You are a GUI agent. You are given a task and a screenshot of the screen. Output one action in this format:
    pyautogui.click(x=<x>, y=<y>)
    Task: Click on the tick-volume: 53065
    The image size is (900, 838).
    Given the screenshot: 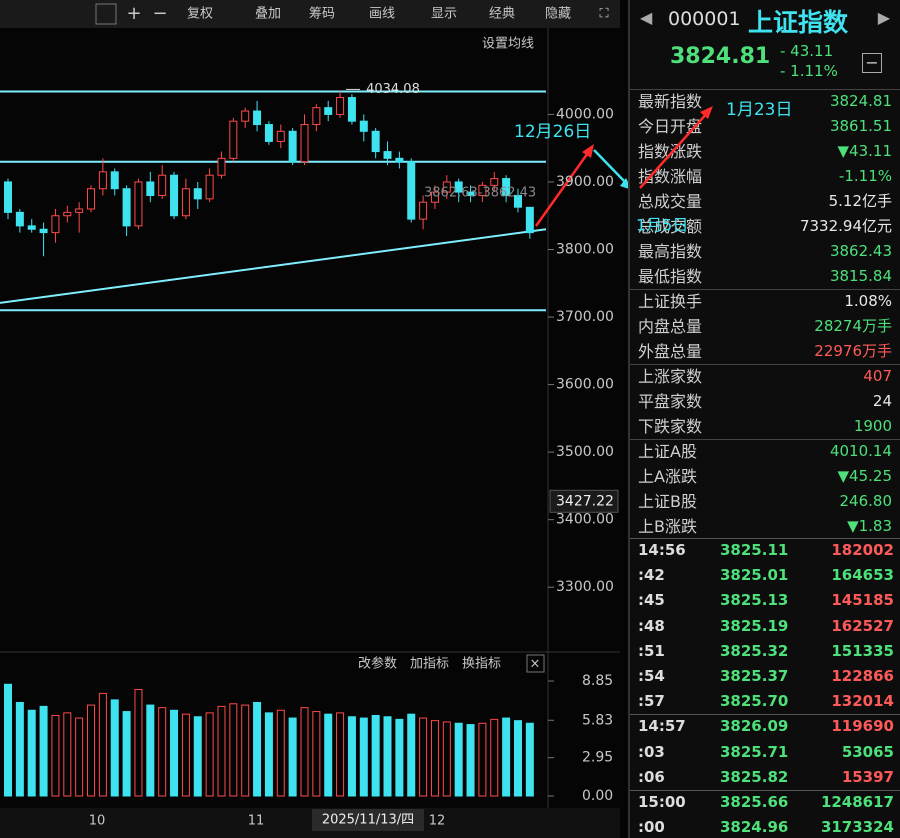 What is the action you would take?
    pyautogui.click(x=867, y=751)
    